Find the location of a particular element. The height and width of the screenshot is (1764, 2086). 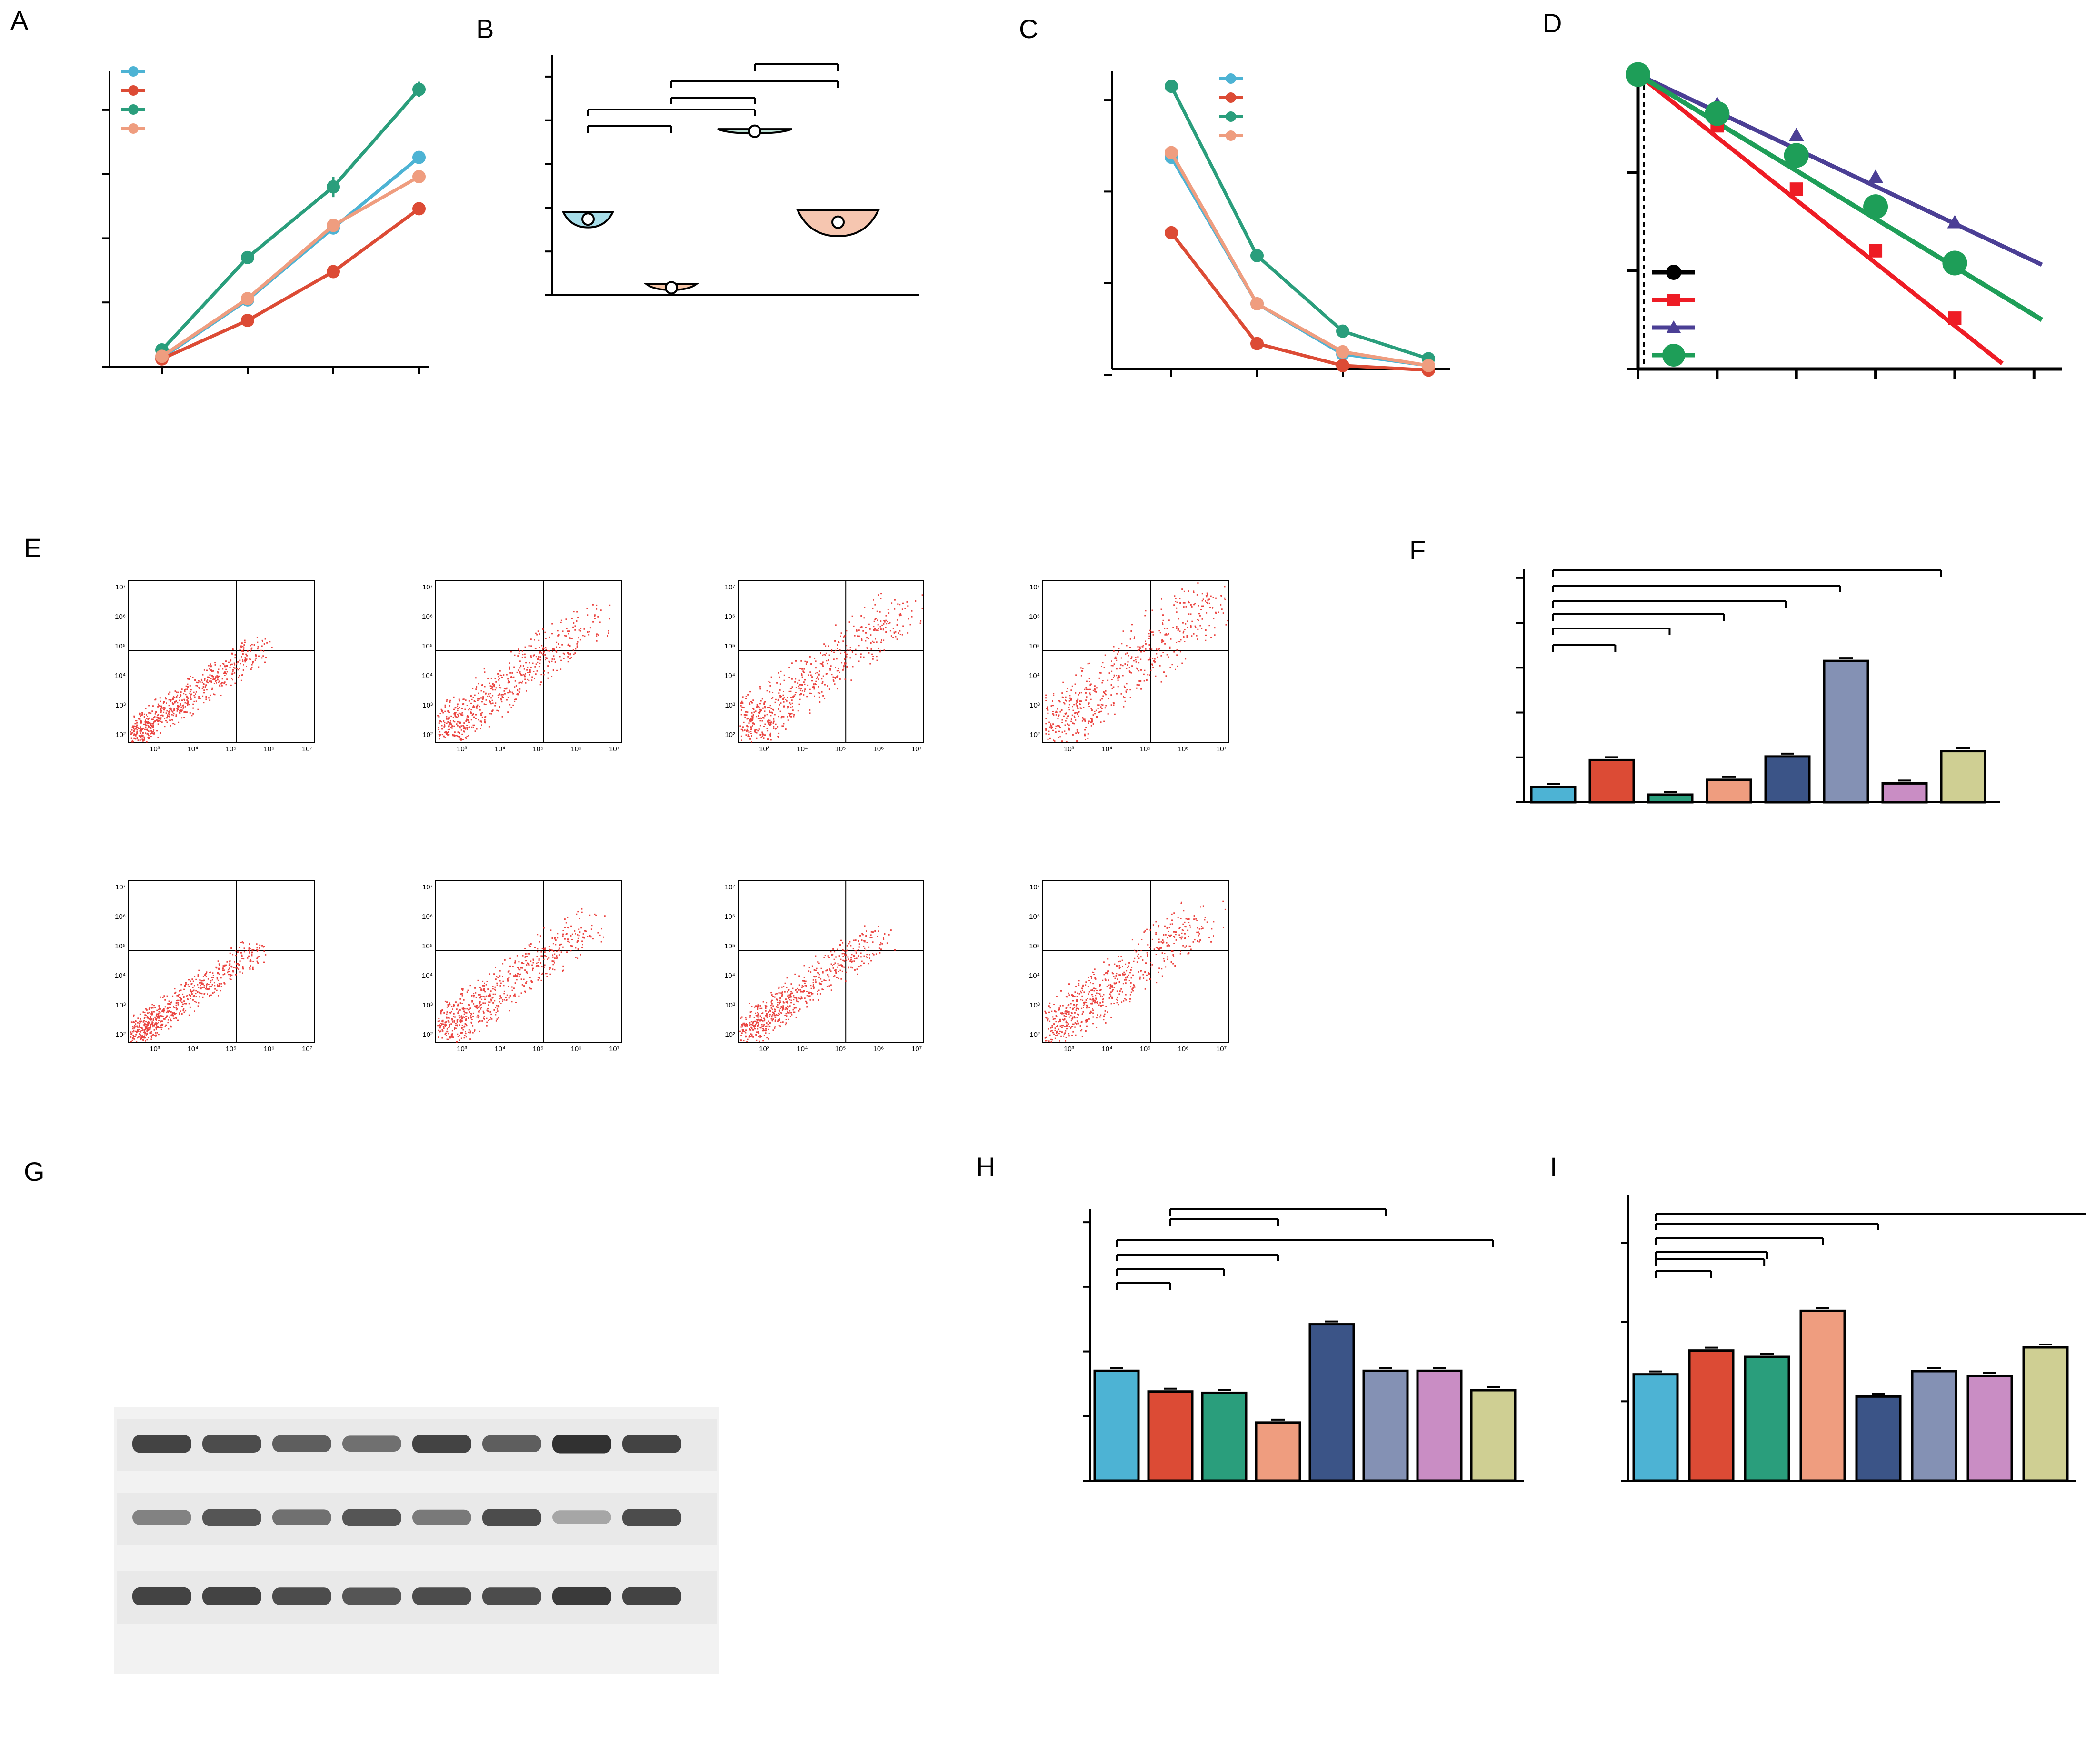

panel-label: F is located at coordinates (1417, 550).